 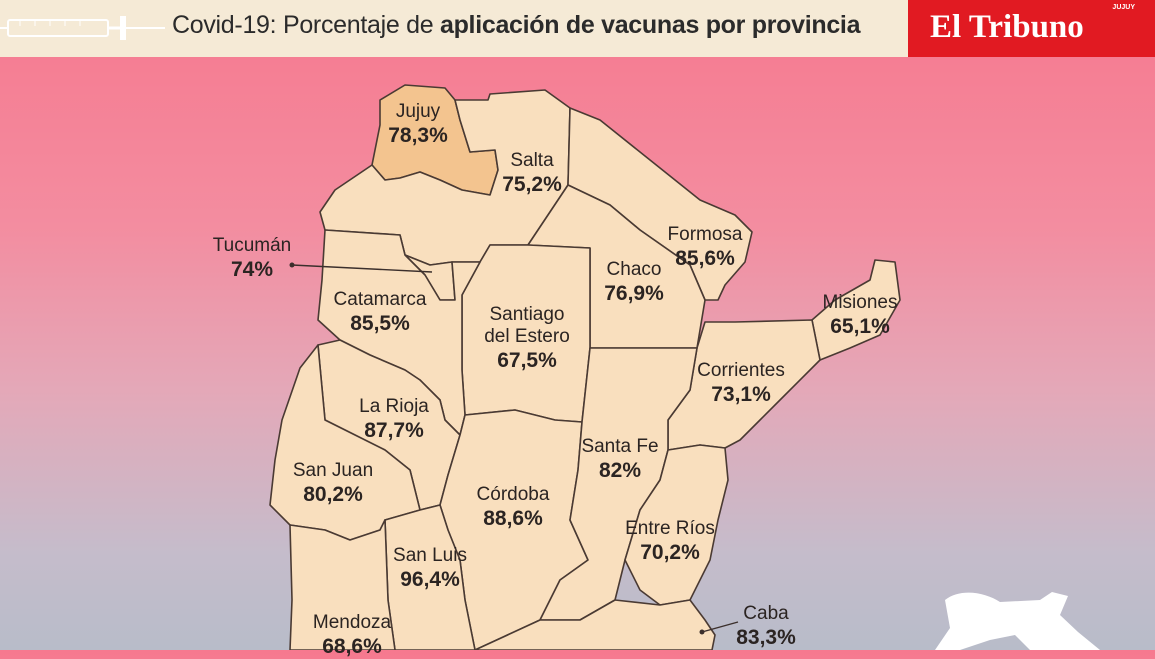 I want to click on province-percentage: 65,1%, so click(x=860, y=326).